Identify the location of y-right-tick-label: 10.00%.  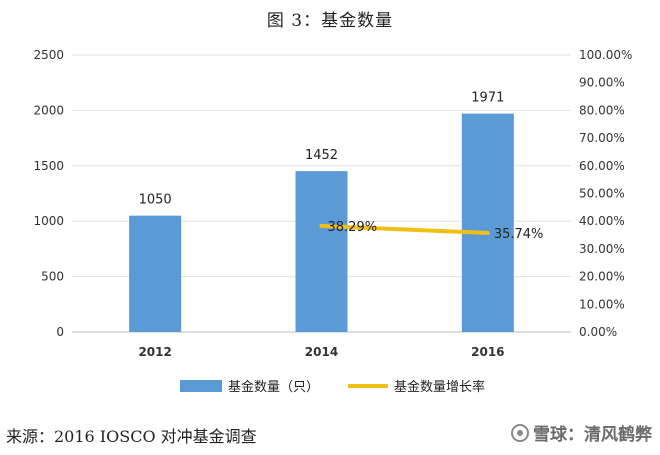
(602, 304).